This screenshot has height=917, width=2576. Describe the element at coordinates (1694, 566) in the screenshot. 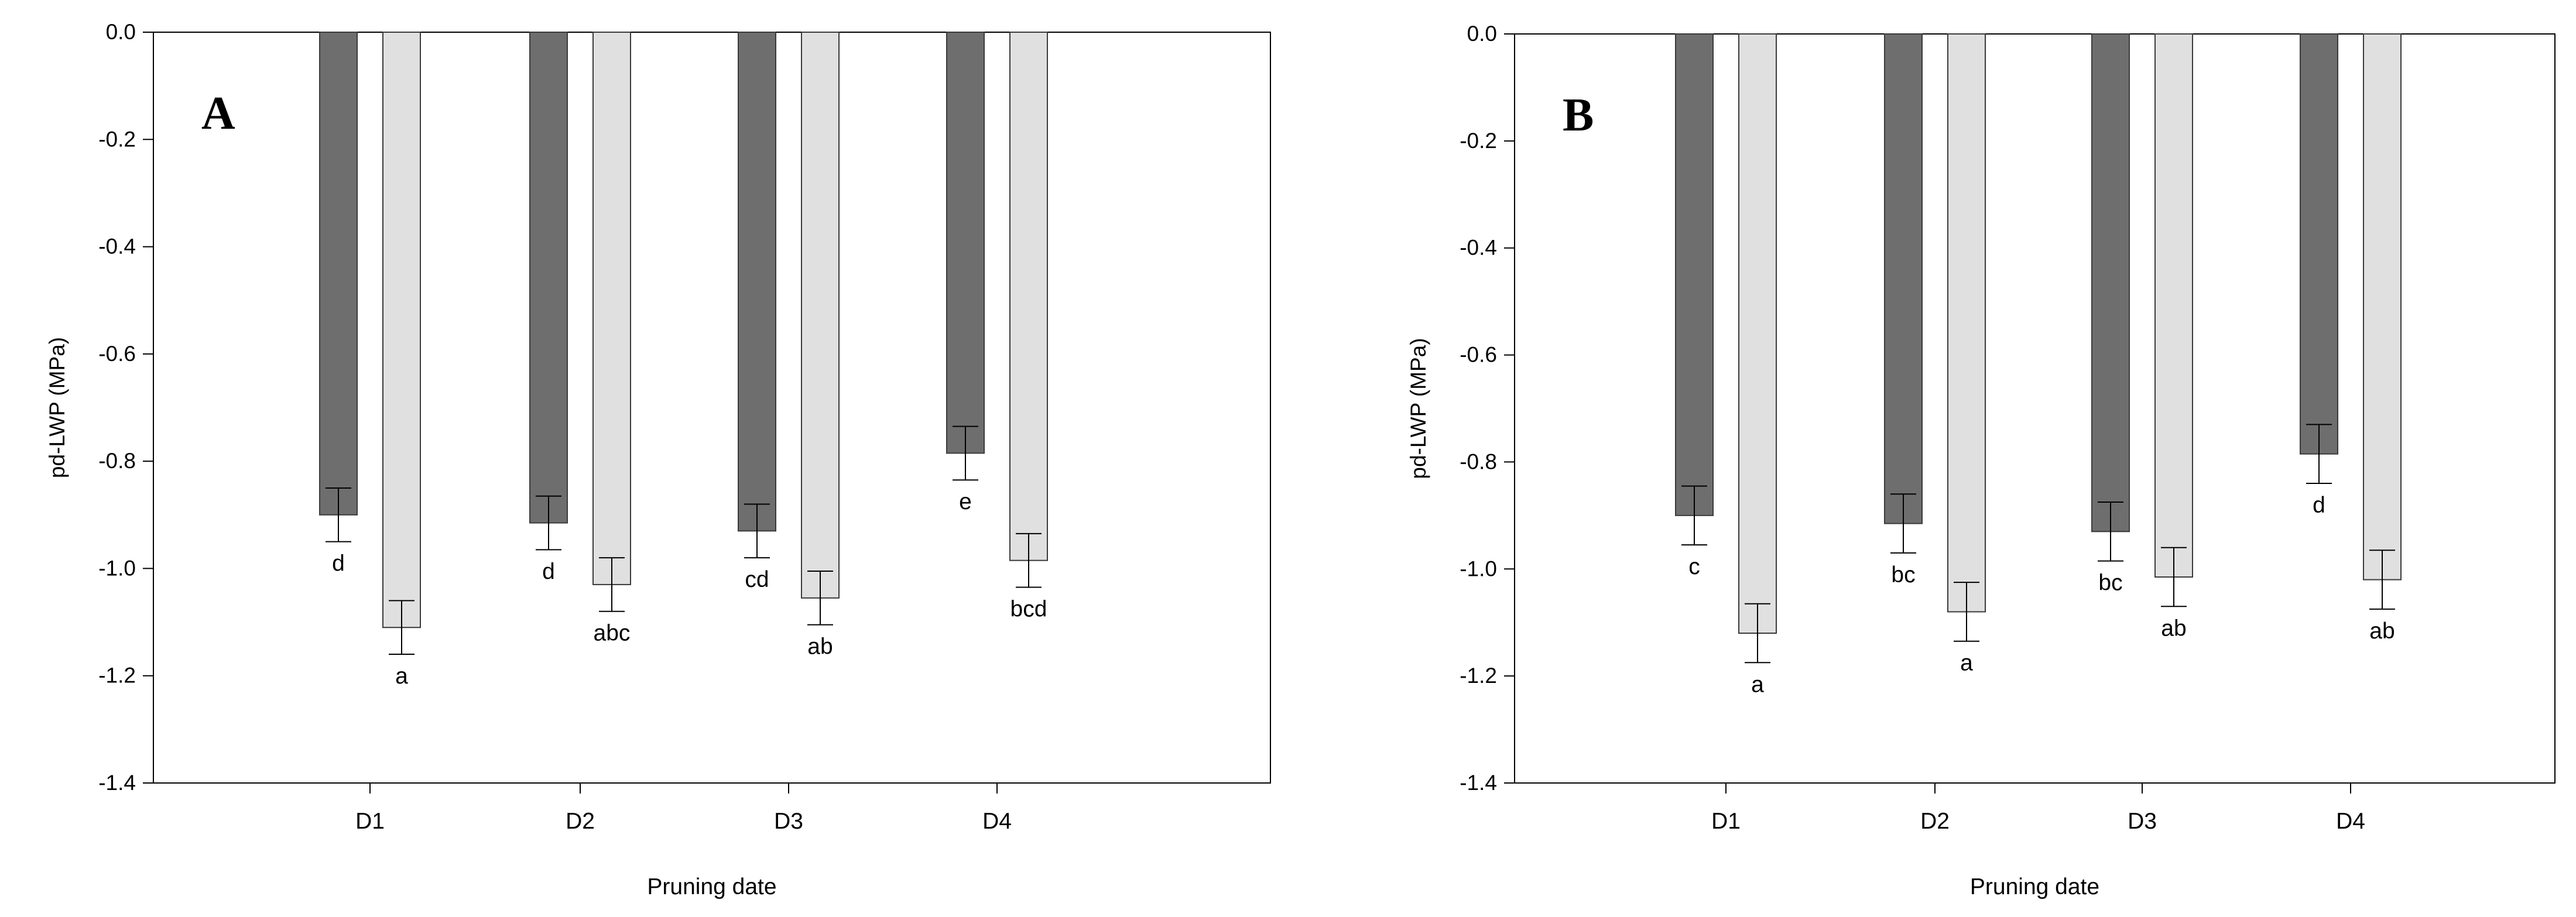

I see `significance-letter: c` at that location.